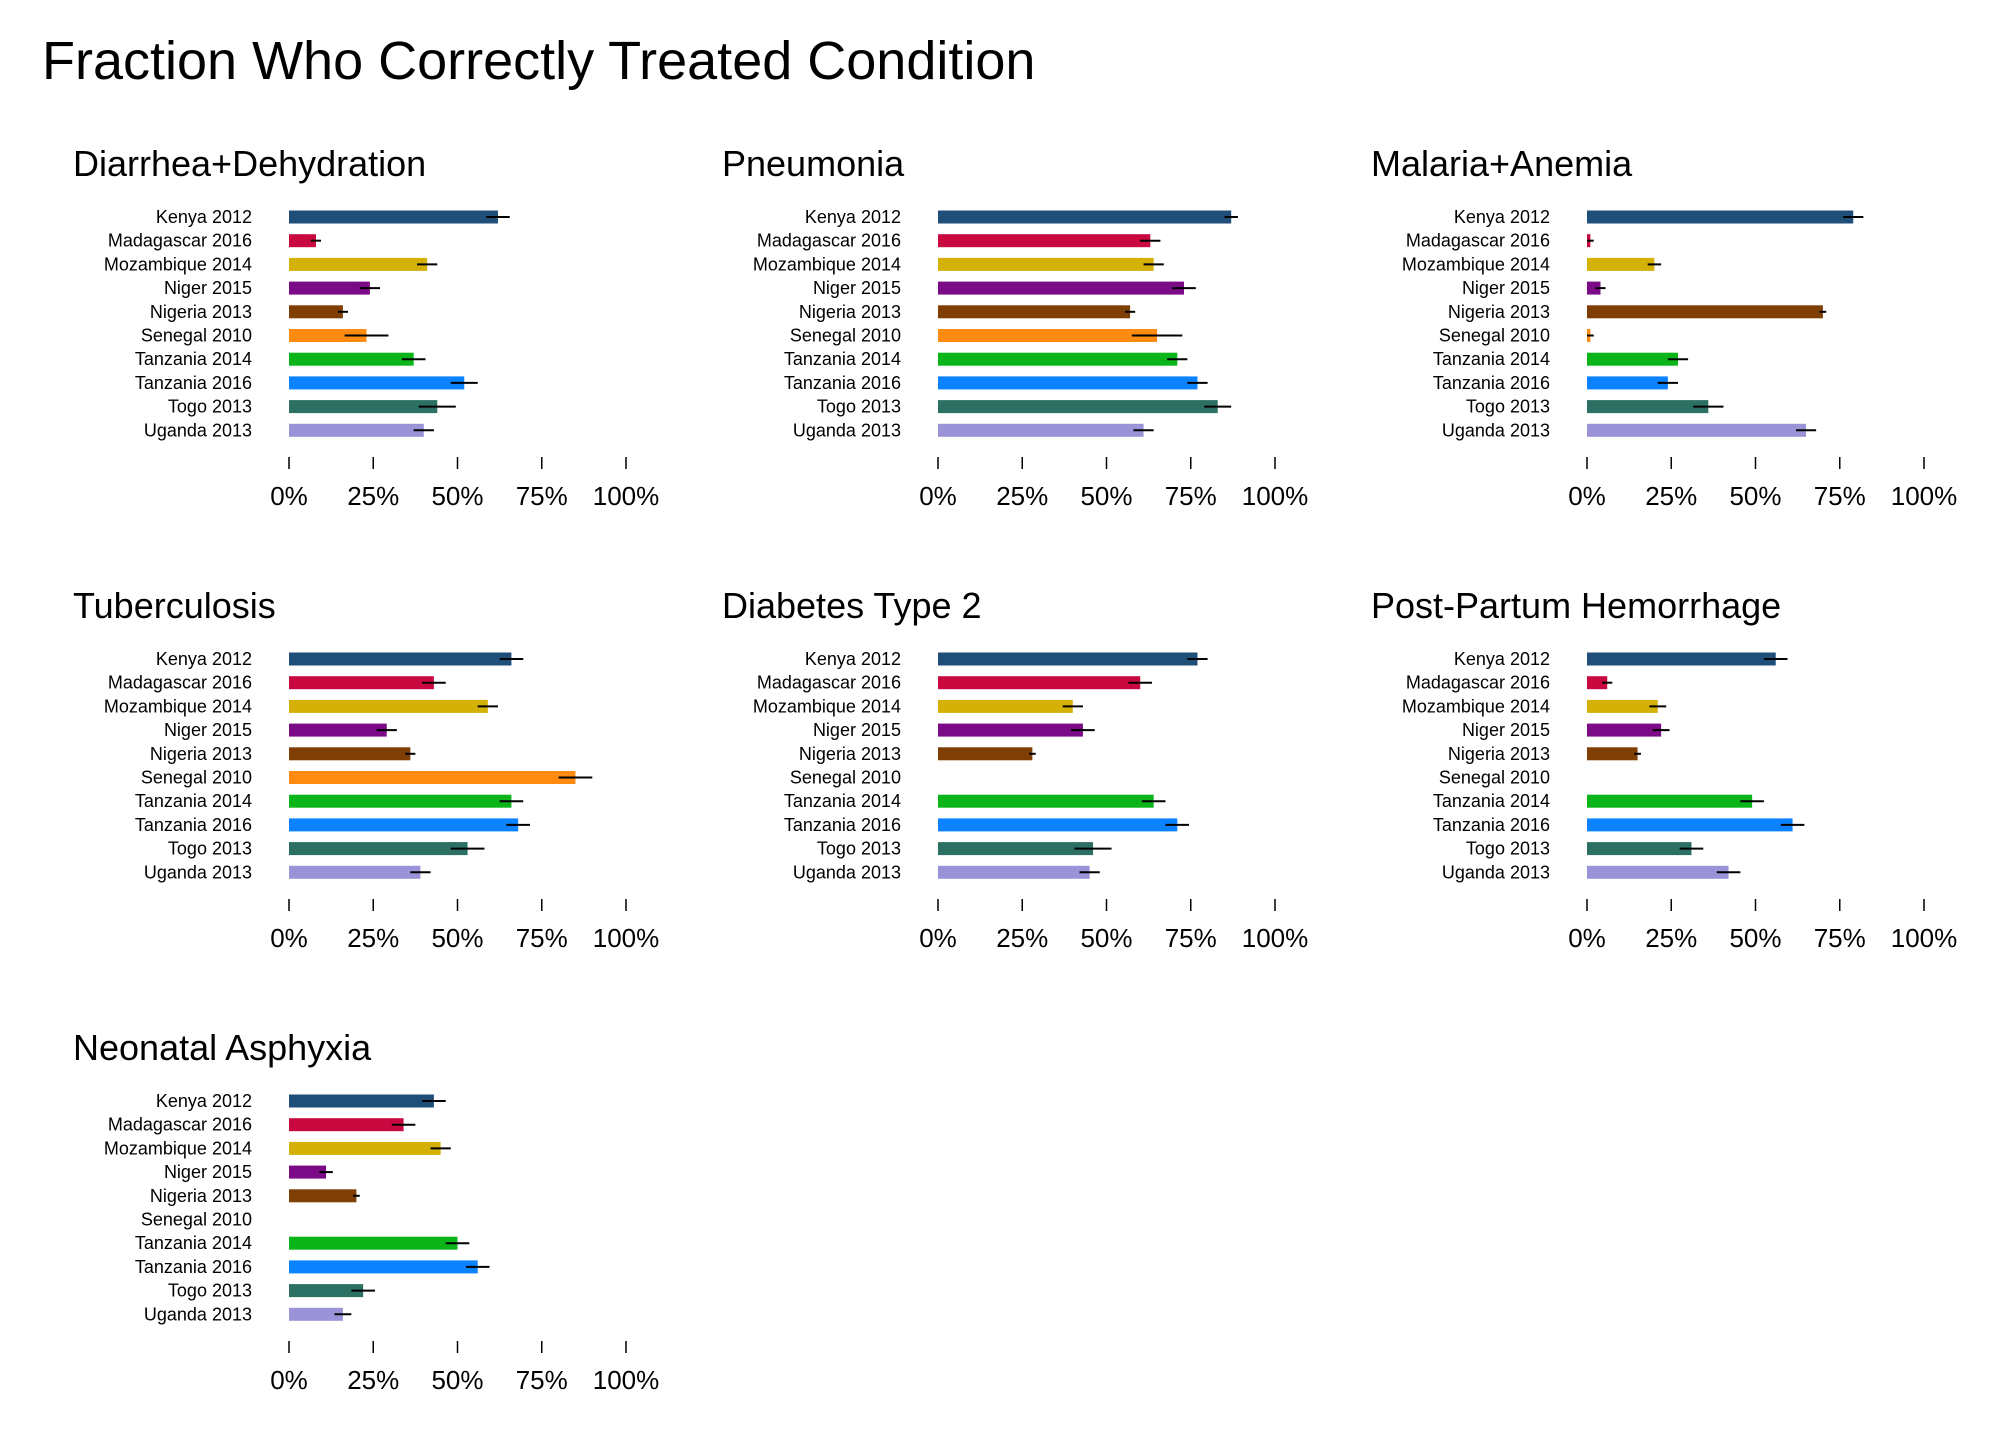  Describe the element at coordinates (222, 1047) in the screenshot. I see `panel-title: Neonatal Asphyxia` at that location.